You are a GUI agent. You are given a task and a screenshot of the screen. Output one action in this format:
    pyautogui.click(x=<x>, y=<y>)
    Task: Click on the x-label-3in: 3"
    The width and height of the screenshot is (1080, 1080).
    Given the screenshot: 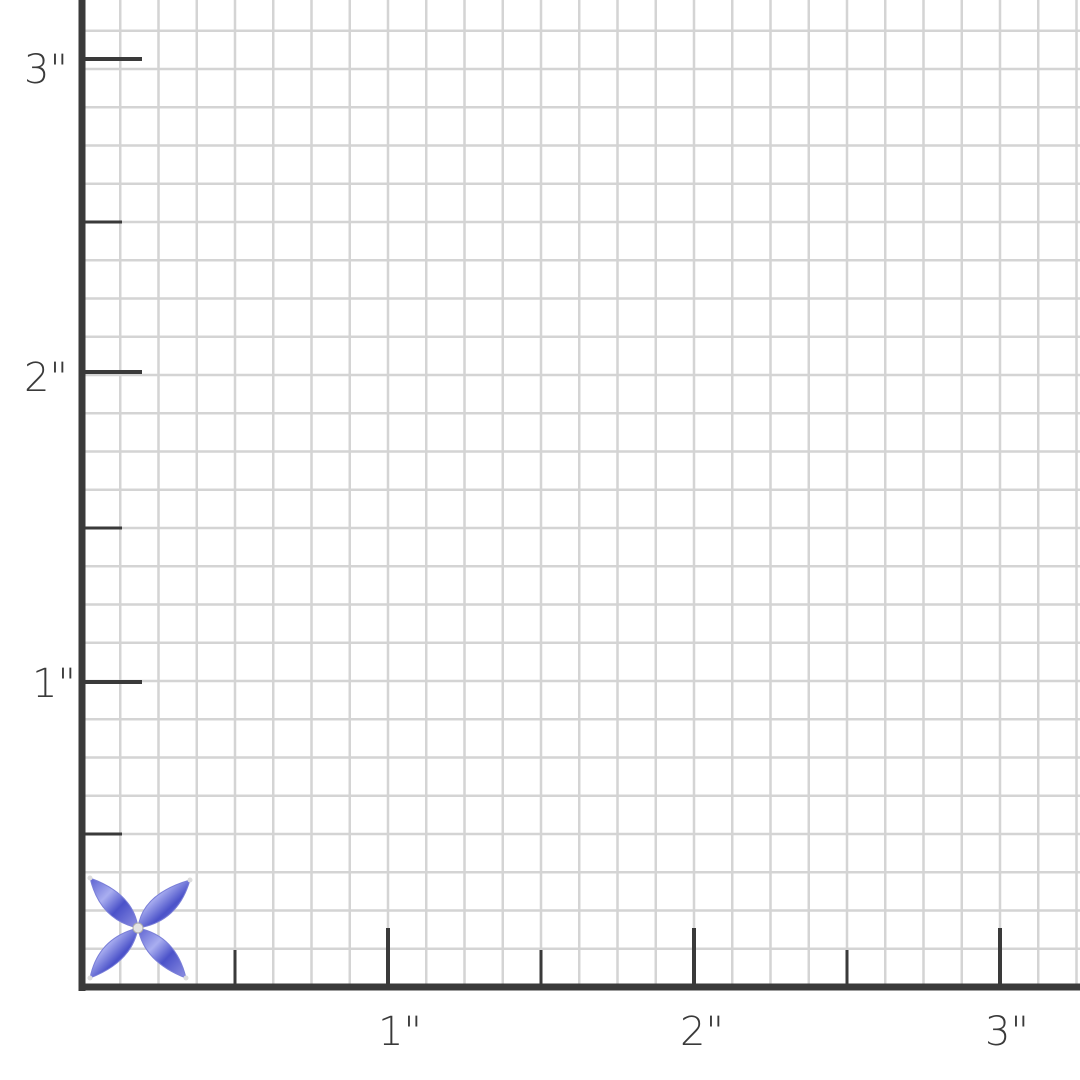 What is the action you would take?
    pyautogui.click(x=1007, y=1032)
    